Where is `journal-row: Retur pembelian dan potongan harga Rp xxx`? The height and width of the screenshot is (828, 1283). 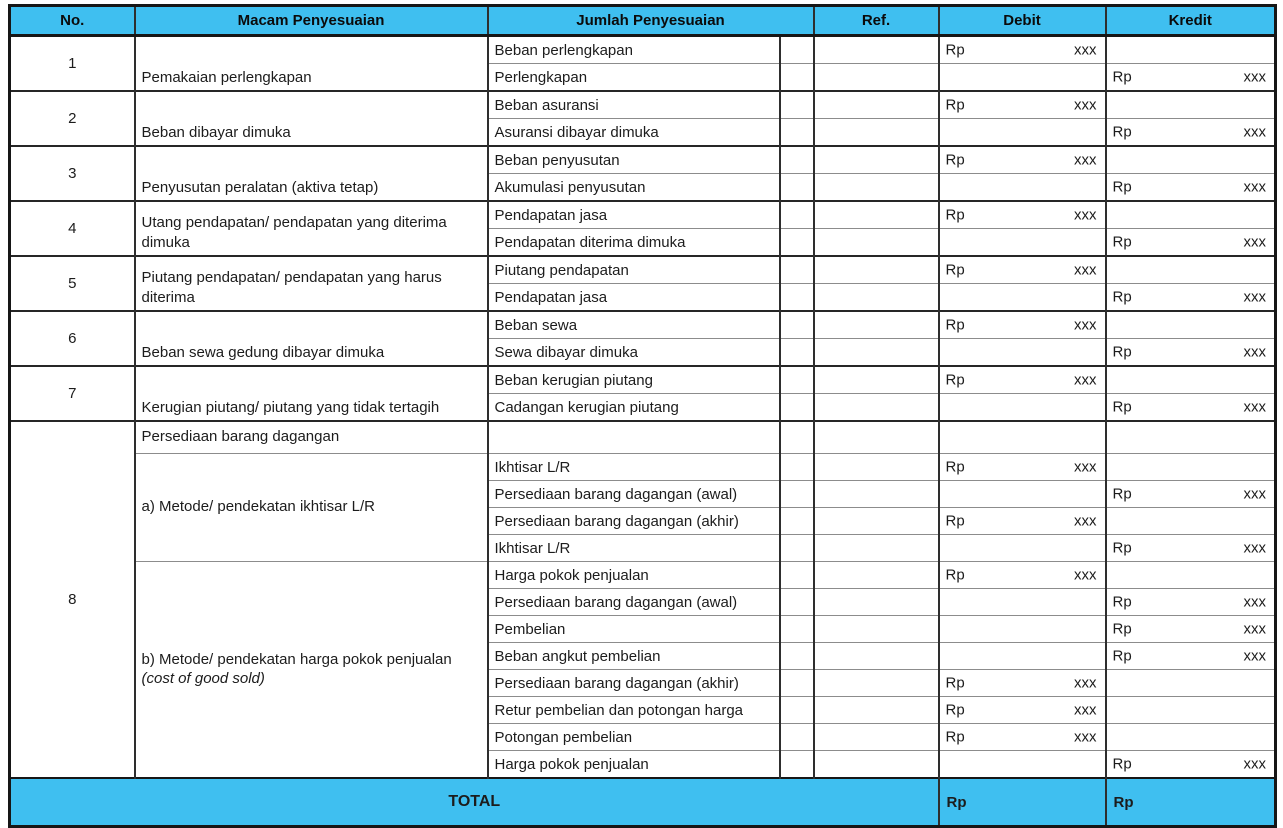
journal-row: Retur pembelian dan potongan harga Rp xxx is located at coordinates (643, 710).